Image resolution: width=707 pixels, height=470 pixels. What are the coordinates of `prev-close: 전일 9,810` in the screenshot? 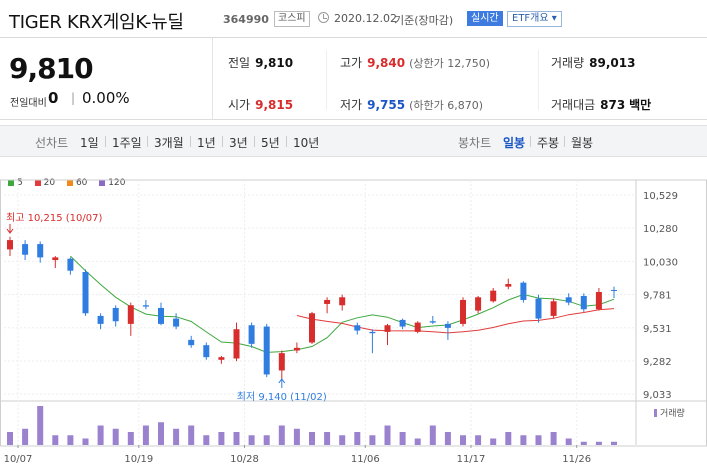 It's located at (260, 62).